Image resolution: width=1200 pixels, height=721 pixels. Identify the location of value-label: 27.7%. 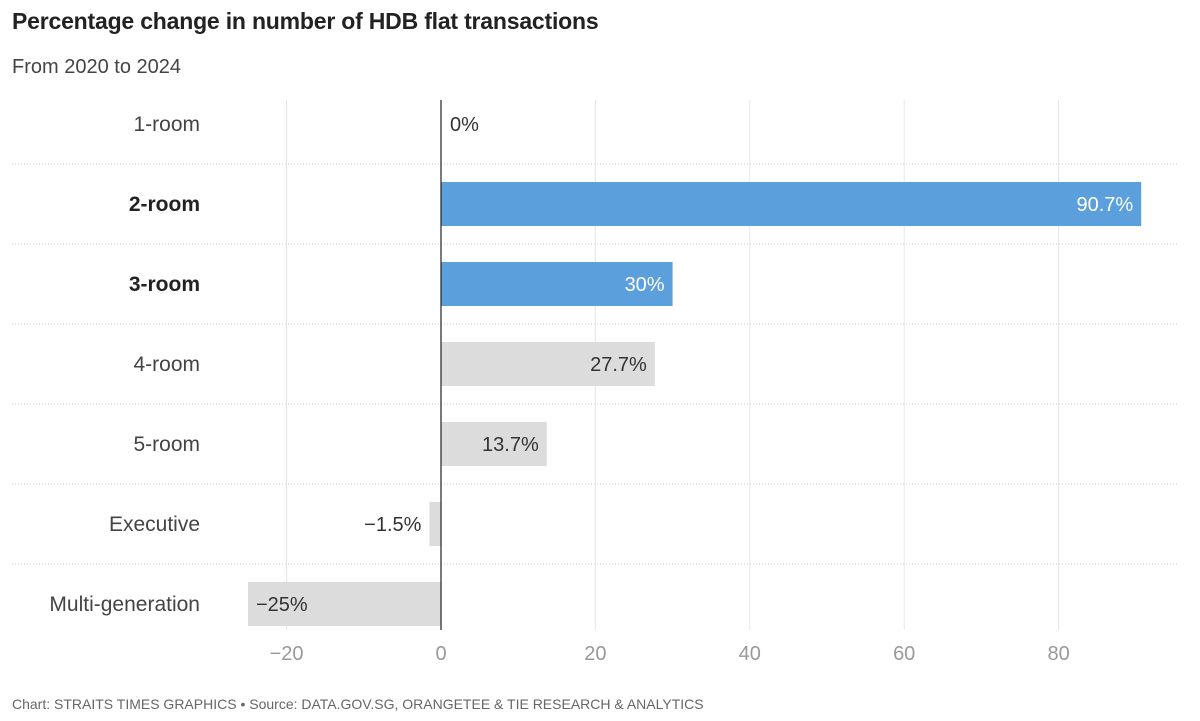
(618, 365).